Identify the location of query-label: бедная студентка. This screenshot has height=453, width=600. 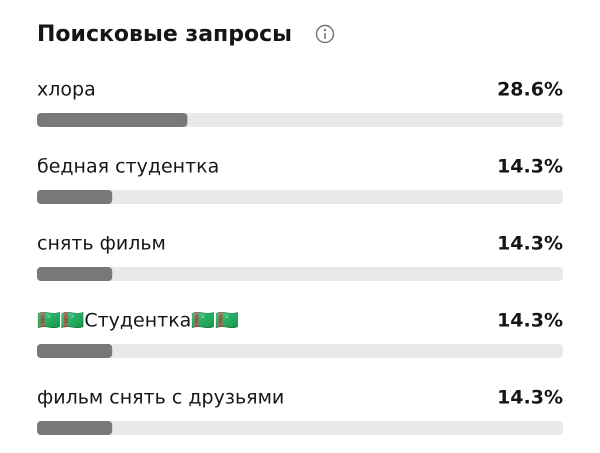
(128, 167).